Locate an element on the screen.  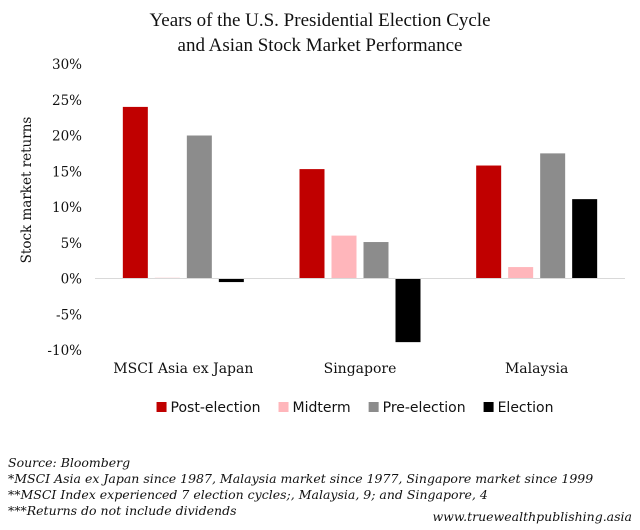
y-tick-label: -10% is located at coordinates (64, 351).